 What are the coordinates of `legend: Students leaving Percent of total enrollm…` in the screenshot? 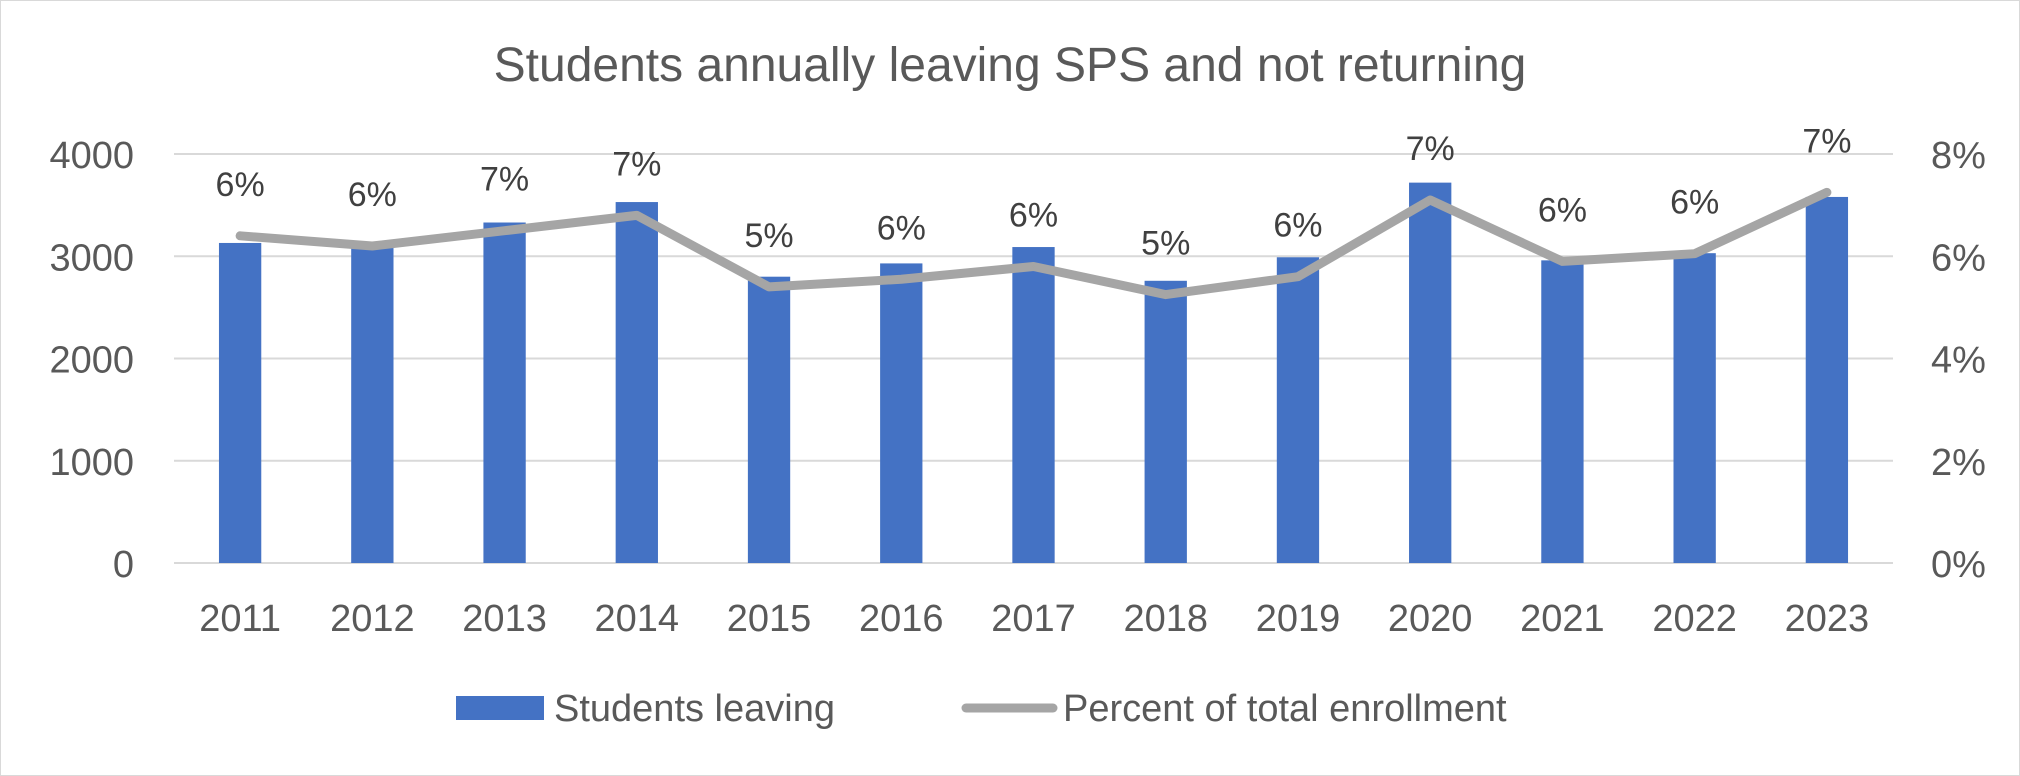 It's located at (981, 709).